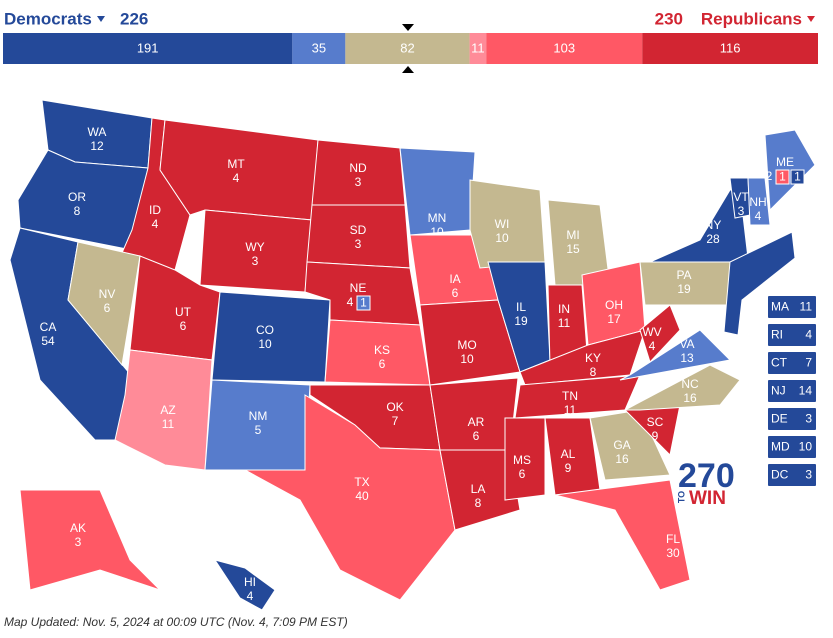 The image size is (833, 638). I want to click on state-abbr: MN, so click(437, 218).